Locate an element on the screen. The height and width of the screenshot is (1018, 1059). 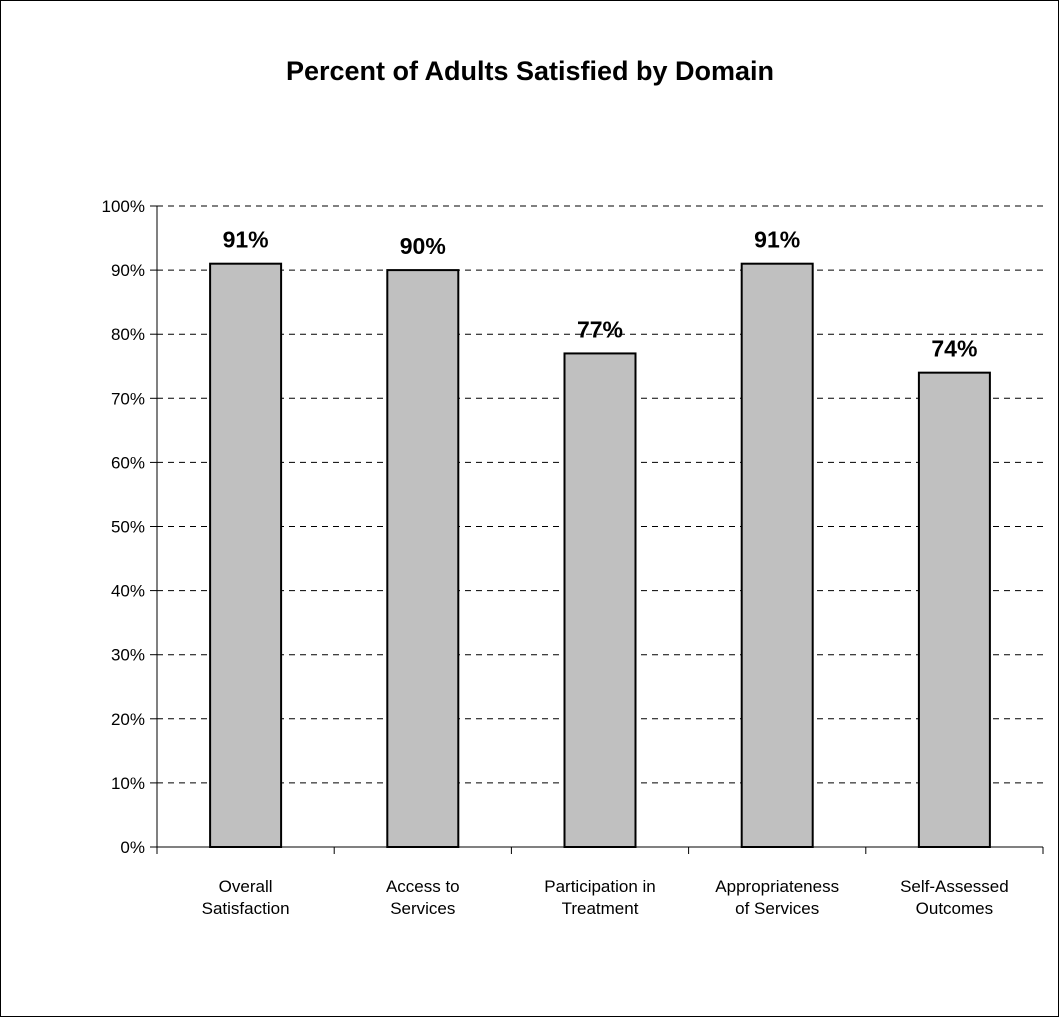
y-tick-label: 0% is located at coordinates (132, 847).